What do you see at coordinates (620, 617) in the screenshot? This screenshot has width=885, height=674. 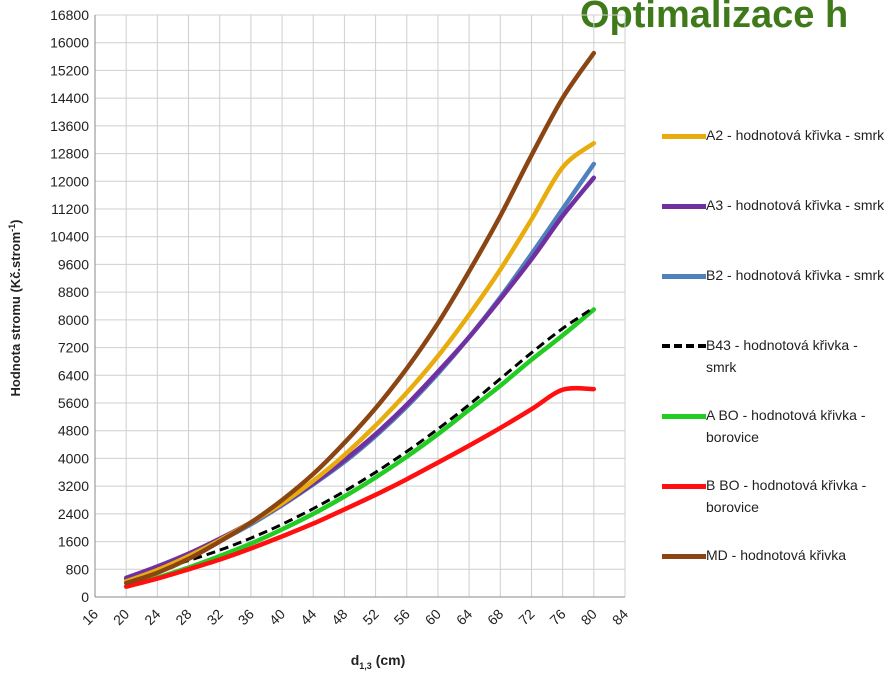 I see `x-tick-label: 84` at bounding box center [620, 617].